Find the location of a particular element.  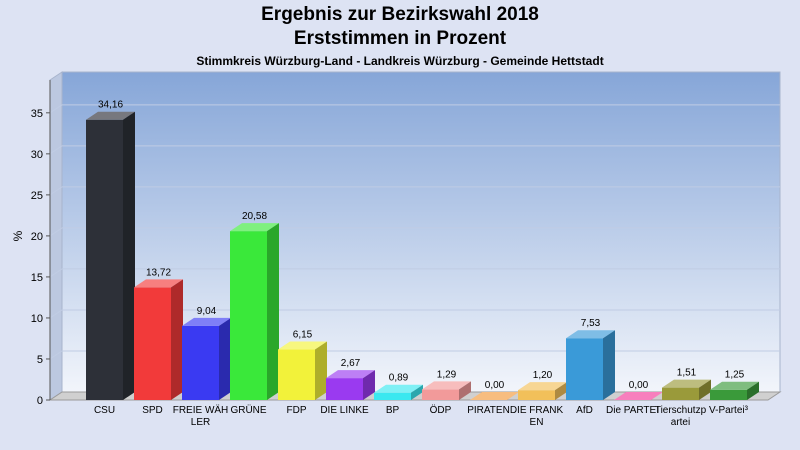

bar-value-label: 1,51 is located at coordinates (687, 373).